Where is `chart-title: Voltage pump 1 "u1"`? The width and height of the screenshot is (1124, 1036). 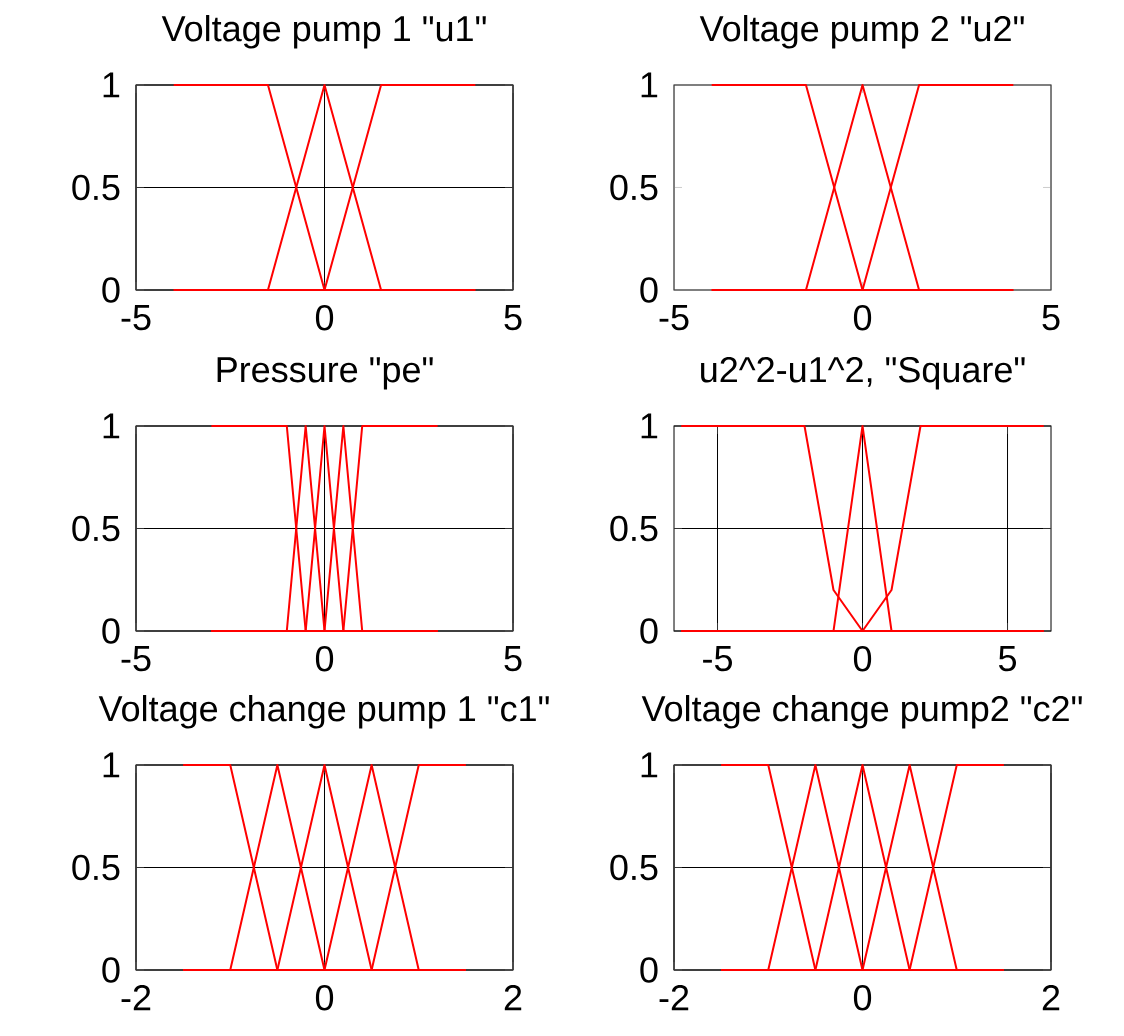
chart-title: Voltage pump 1 "u1" is located at coordinates (323, 32).